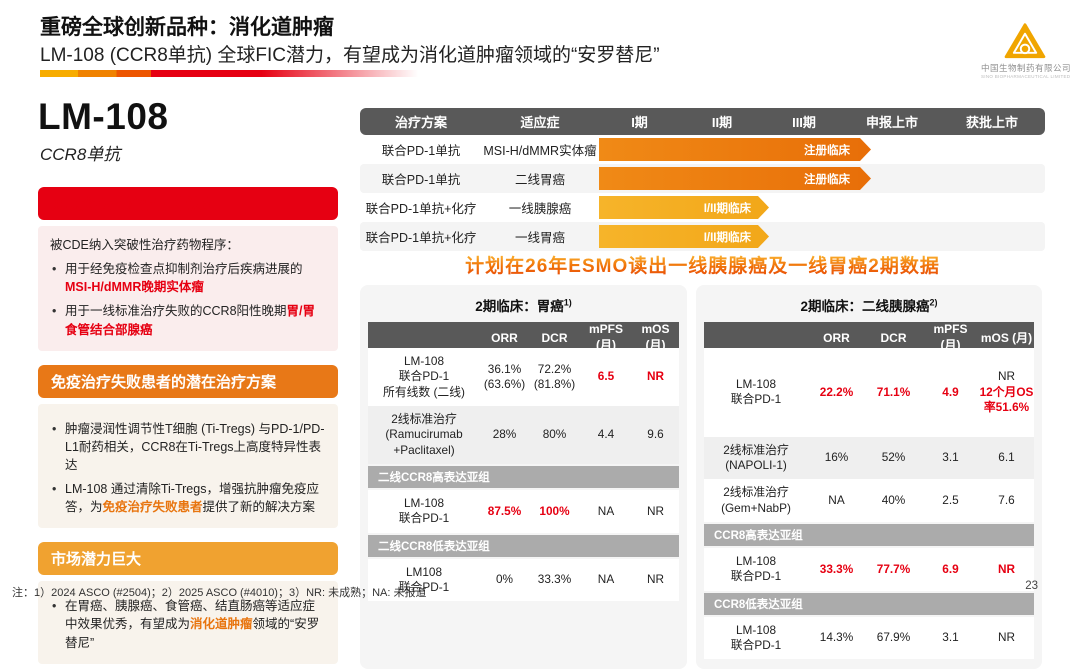 Image resolution: width=1080 pixels, height=669 pixels. Describe the element at coordinates (80, 154) in the screenshot. I see `product-type: CCR8单抗` at that location.